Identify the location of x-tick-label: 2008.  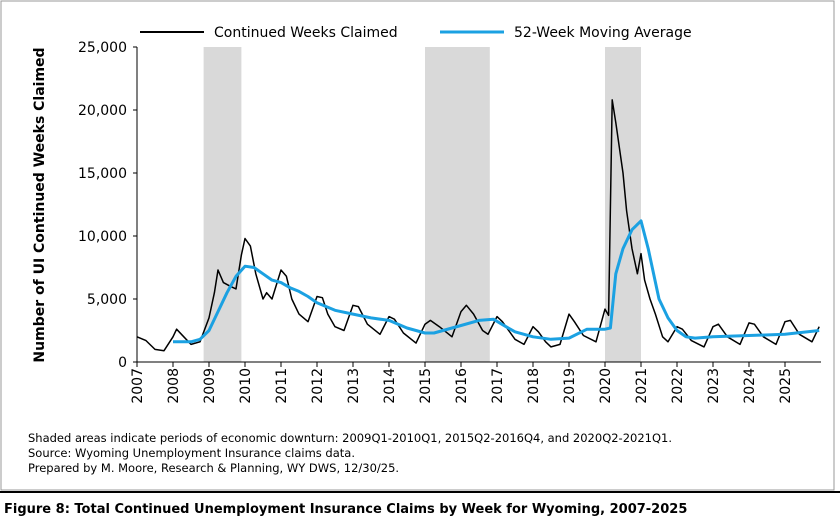
(174, 386).